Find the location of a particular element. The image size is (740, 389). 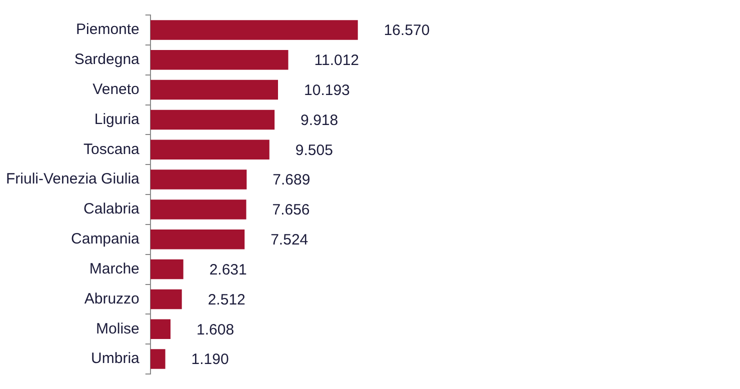

y-tick-label: Abruzzo is located at coordinates (112, 299).